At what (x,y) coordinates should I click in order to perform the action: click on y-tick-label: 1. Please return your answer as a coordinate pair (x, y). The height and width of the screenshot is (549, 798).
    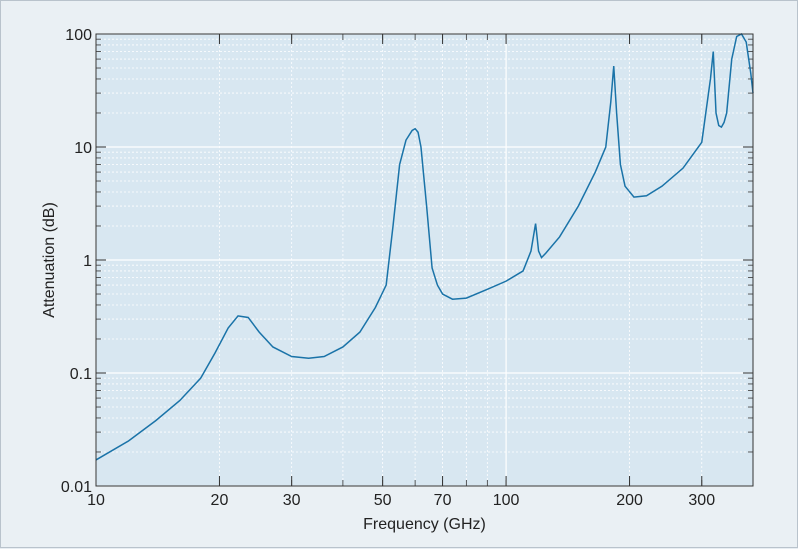
    Looking at the image, I should click on (87, 261).